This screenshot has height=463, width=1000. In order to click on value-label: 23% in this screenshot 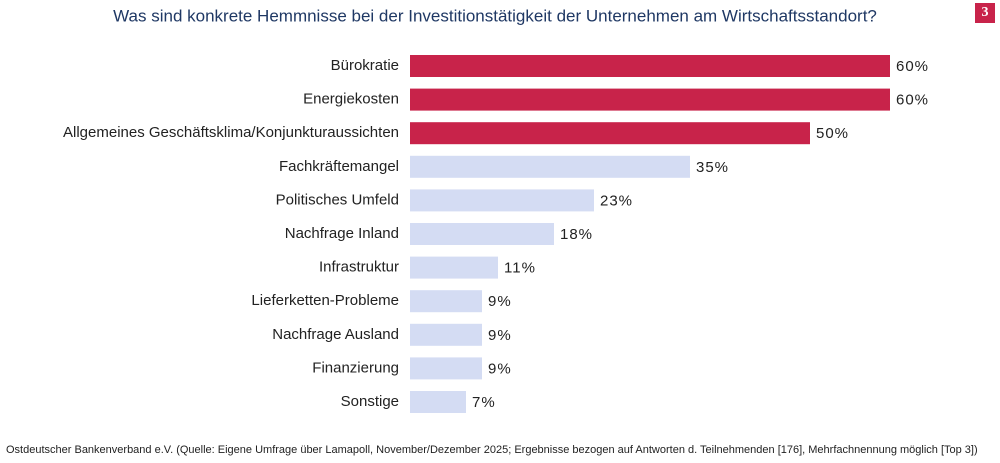, I will do `click(616, 200)`.